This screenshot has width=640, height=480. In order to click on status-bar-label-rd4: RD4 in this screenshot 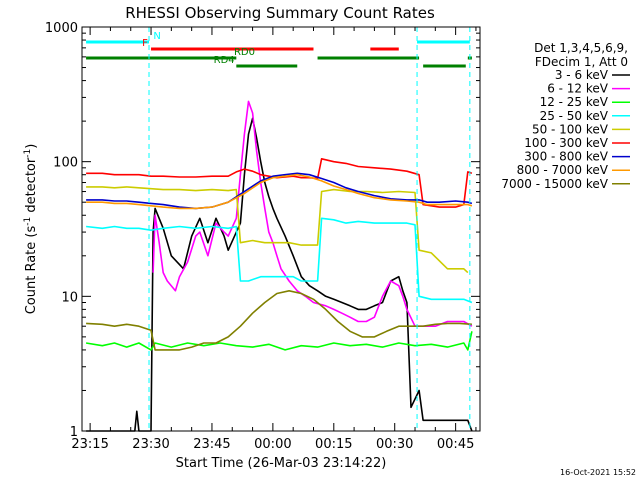, I will do `click(224, 60)`.